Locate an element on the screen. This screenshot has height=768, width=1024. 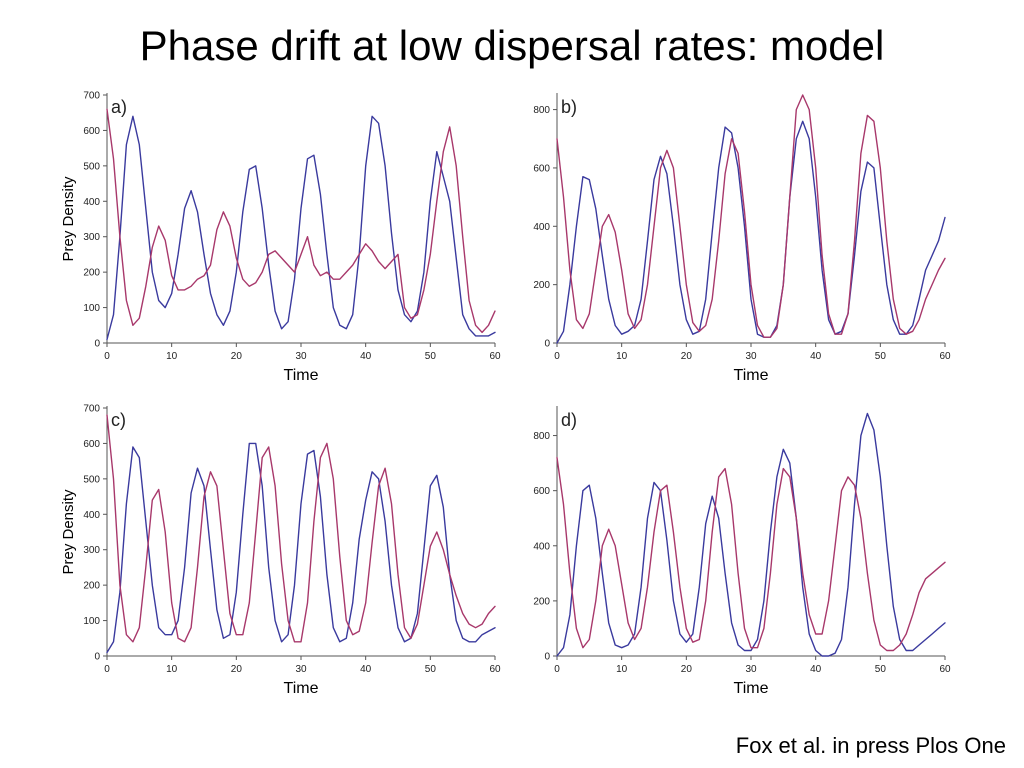
citation: Fox et al. in press Plos One is located at coordinates (870, 745).